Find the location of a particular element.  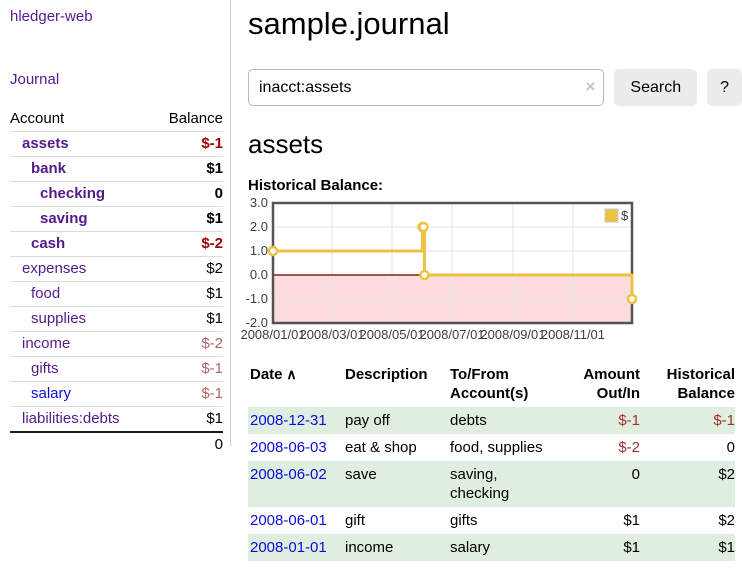

legend-label: $ is located at coordinates (625, 215).